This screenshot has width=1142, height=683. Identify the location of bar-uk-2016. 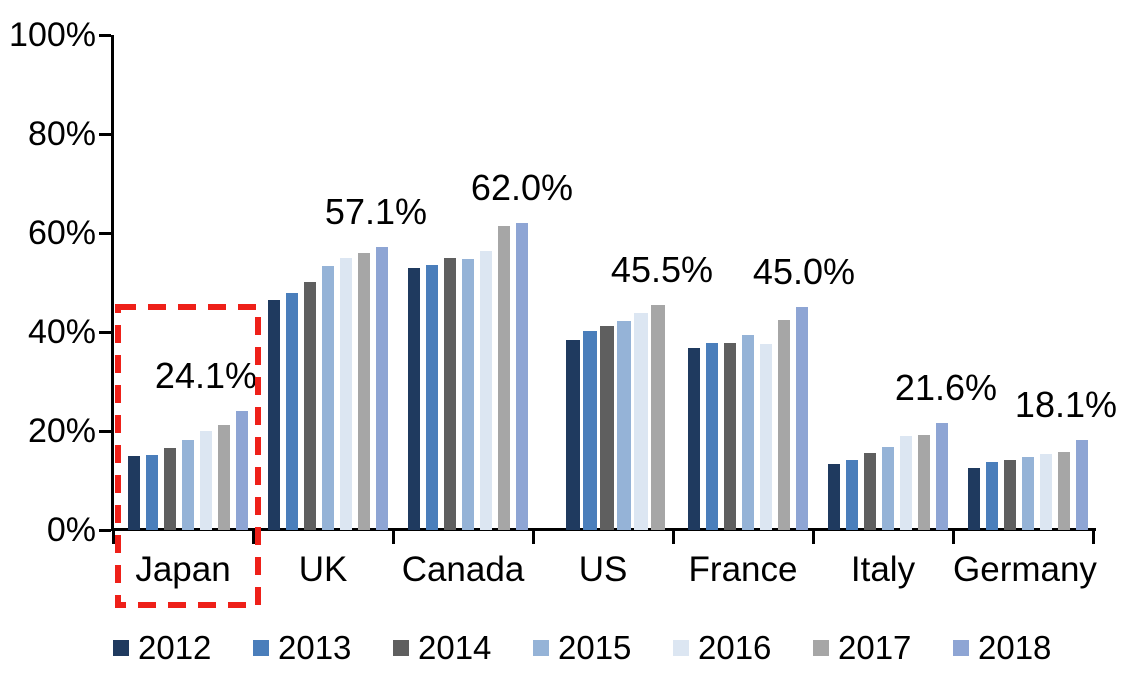
(346, 394).